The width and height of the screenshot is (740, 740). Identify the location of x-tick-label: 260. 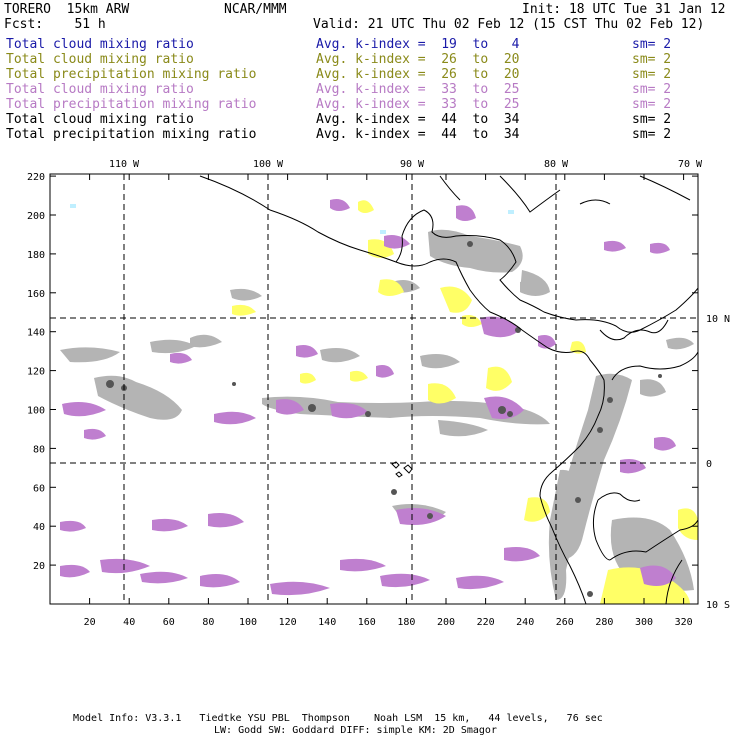
(565, 622).